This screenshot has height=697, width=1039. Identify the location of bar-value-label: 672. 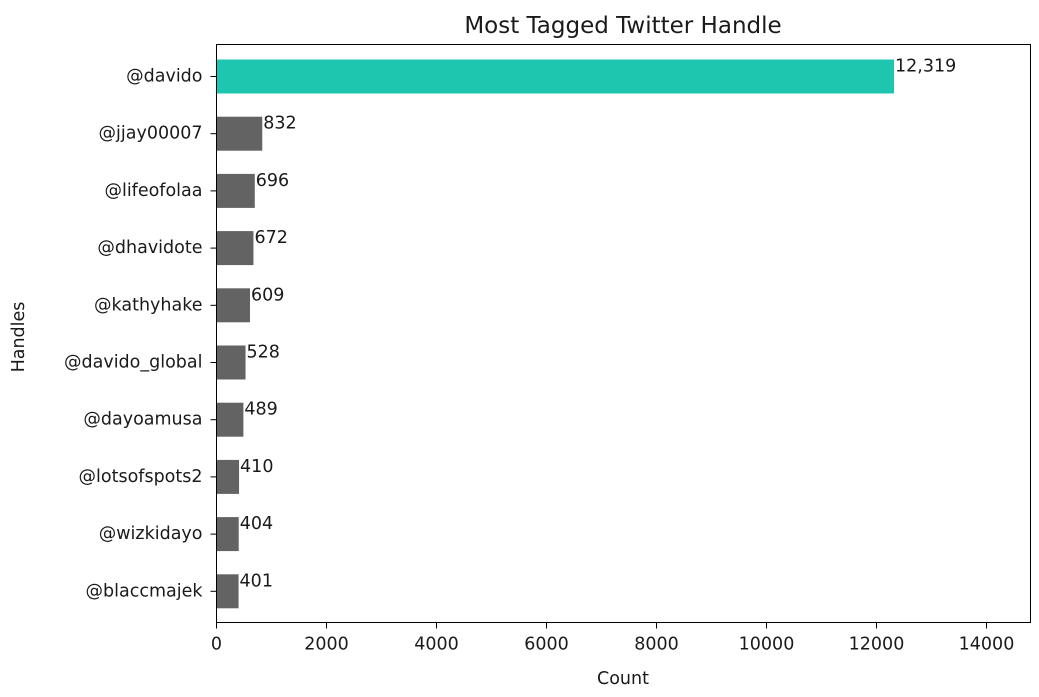
(270, 238).